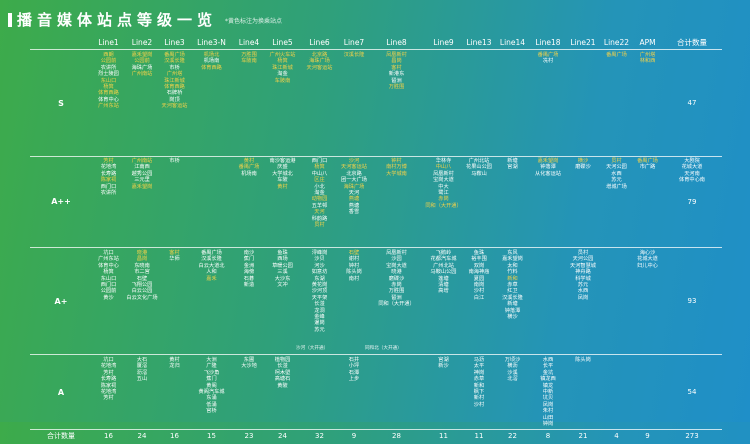 This screenshot has width=750, height=444. Describe the element at coordinates (282, 253) in the screenshot. I see `station-name: 鱼珠` at that location.